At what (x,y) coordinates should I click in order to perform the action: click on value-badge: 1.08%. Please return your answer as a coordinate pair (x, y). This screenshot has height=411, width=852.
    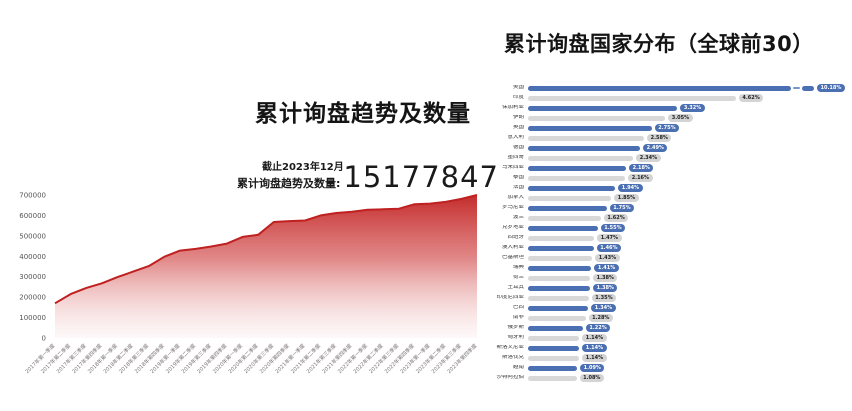
    Looking at the image, I should click on (591, 378).